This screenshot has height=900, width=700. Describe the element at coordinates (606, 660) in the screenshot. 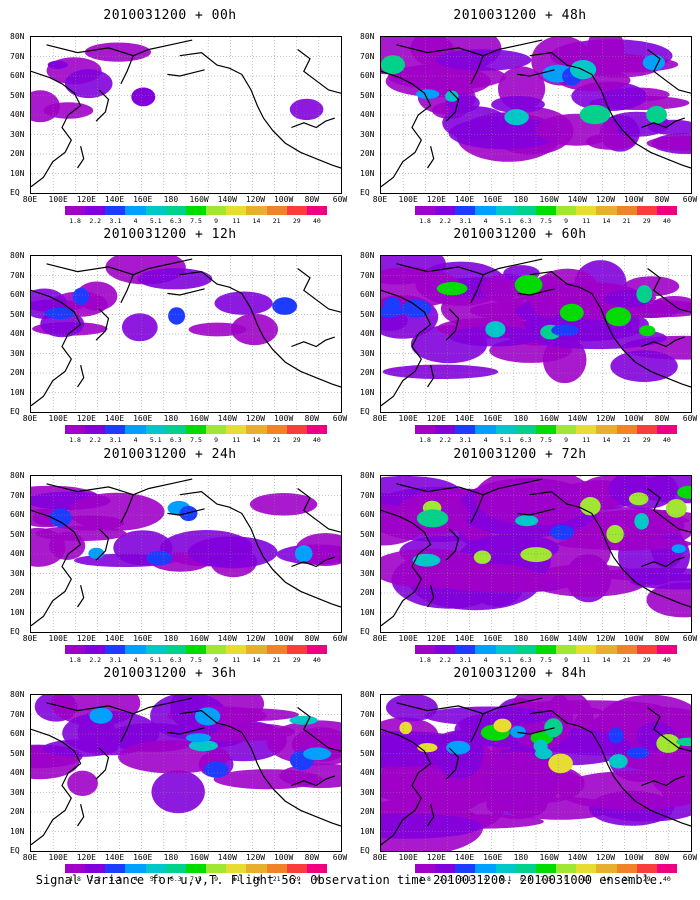

I see `color-bar-label: 14` at that location.